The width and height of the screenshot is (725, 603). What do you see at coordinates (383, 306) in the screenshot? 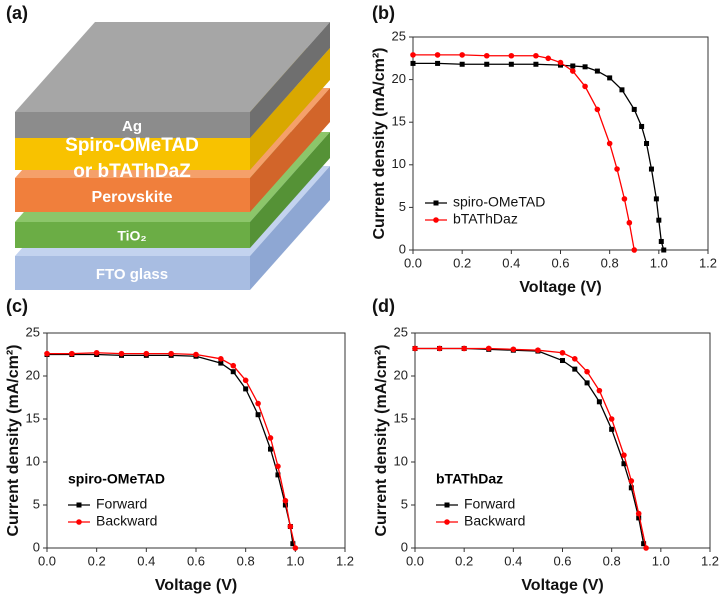
I see `panel-label: (d)` at bounding box center [383, 306].